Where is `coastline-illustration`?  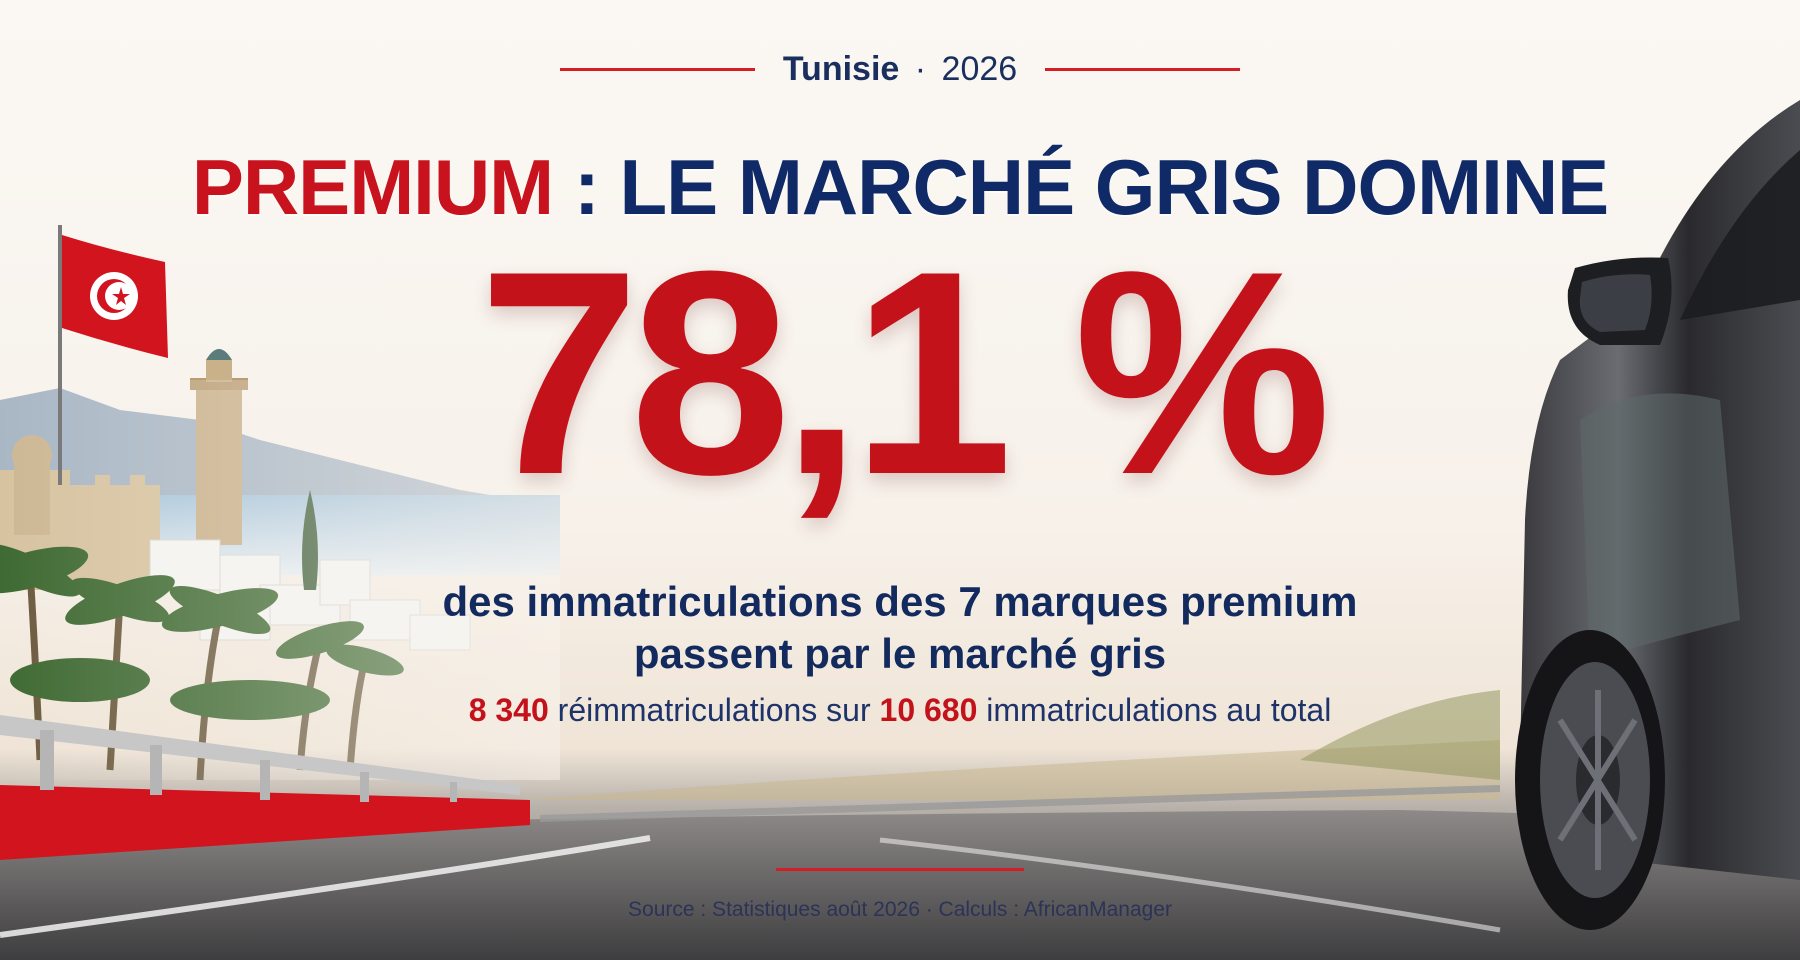 coastline-illustration is located at coordinates (280, 565).